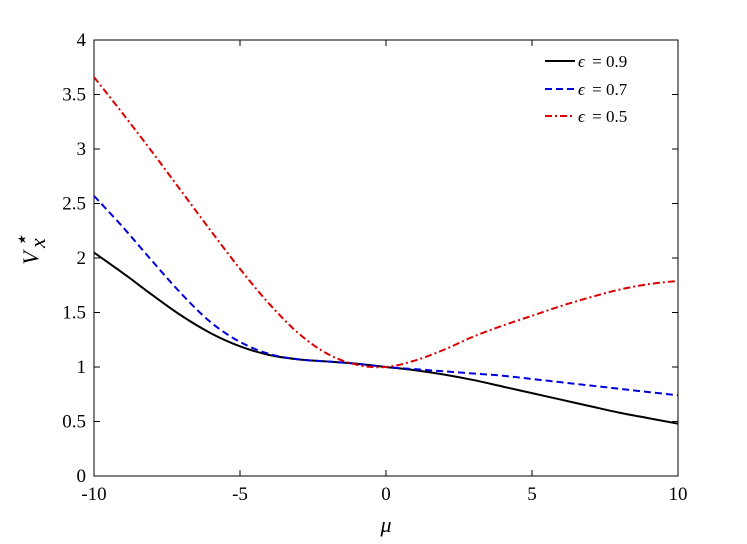 The width and height of the screenshot is (747, 544). Describe the element at coordinates (82, 258) in the screenshot. I see `y-tick-label: 2` at that location.